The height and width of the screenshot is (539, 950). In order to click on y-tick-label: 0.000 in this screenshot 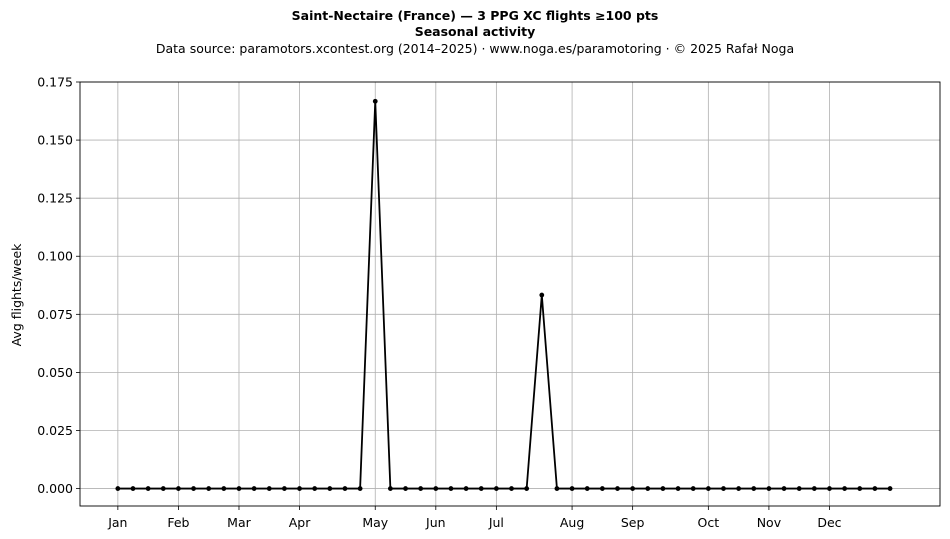, I will do `click(55, 488)`.